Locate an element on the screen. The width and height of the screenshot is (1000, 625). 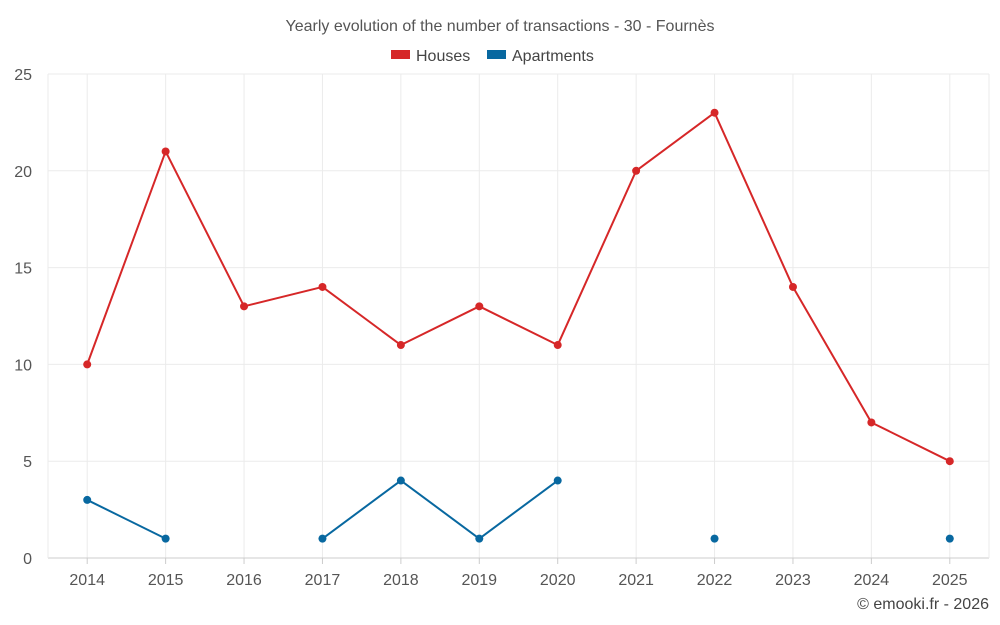
y-tick-label: 20 is located at coordinates (23, 172).